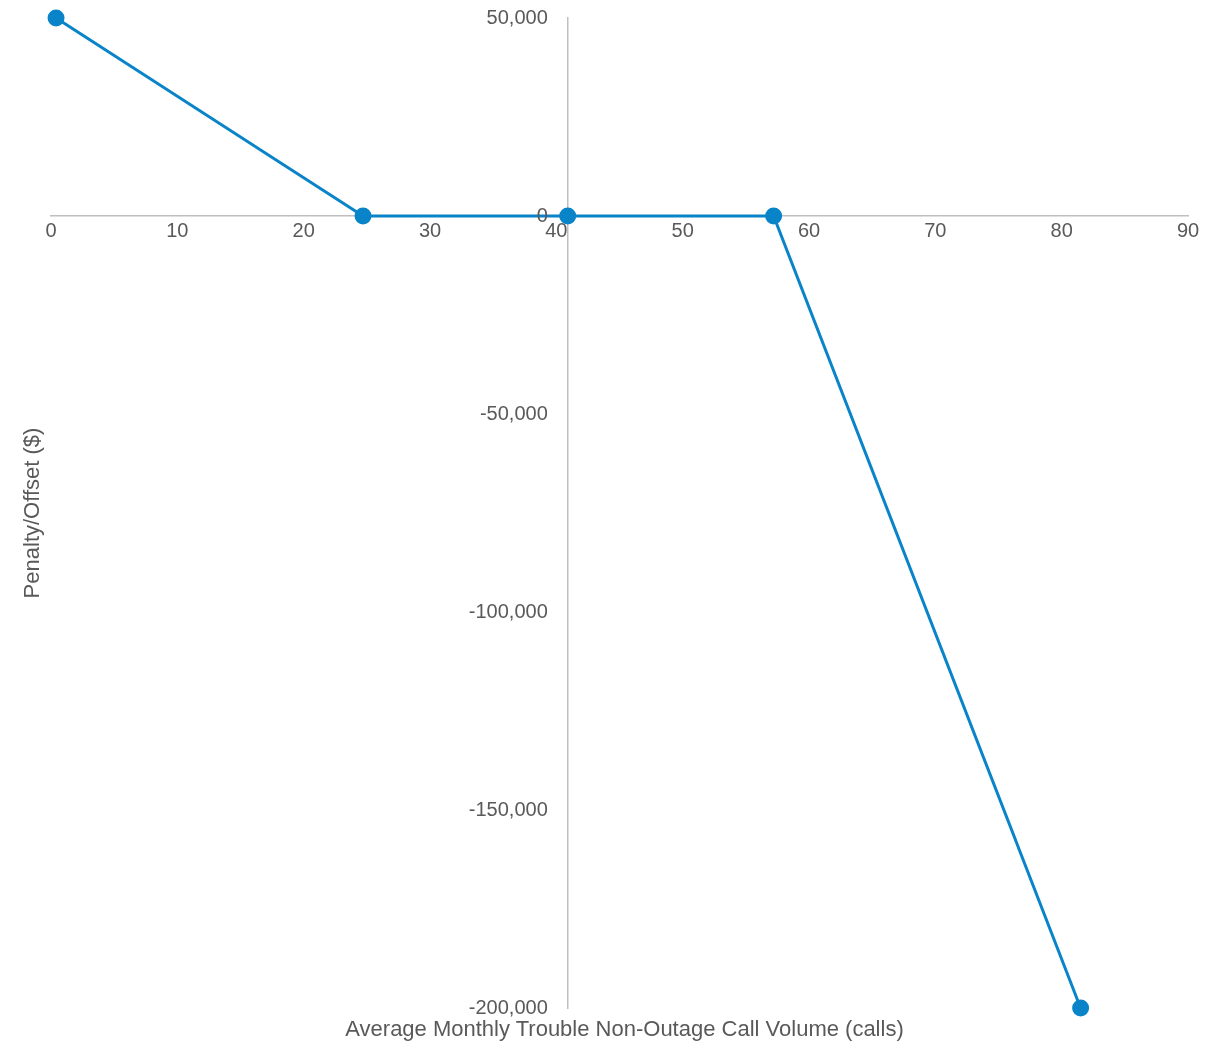 Image resolution: width=1219 pixels, height=1044 pixels. Describe the element at coordinates (624, 1029) in the screenshot. I see `x-axis-title: Average Monthly Trouble Non-Outage Call Volume (calls)` at that location.